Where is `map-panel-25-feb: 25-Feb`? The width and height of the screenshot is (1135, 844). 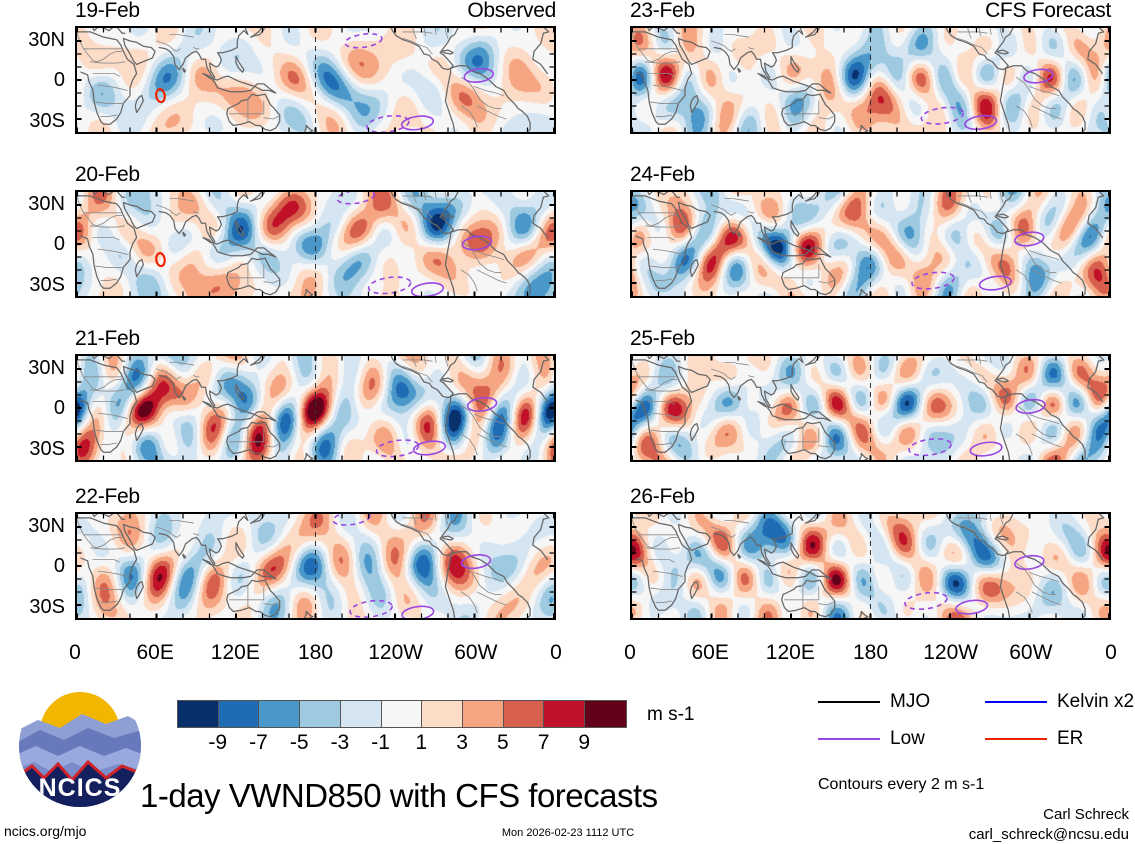 map-panel-25-feb: 25-Feb is located at coordinates (870, 395).